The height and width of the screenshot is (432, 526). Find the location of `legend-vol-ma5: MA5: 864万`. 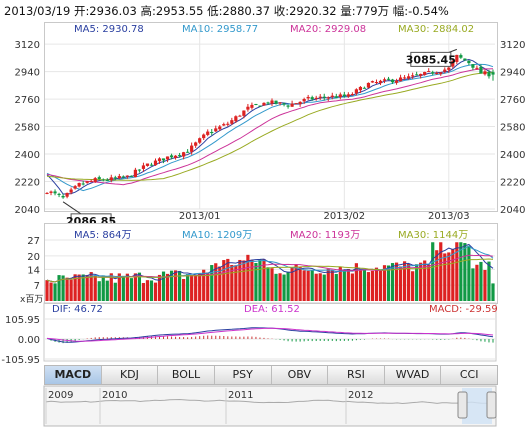

legend-vol-ma5: MA5: 864万 is located at coordinates (103, 235).